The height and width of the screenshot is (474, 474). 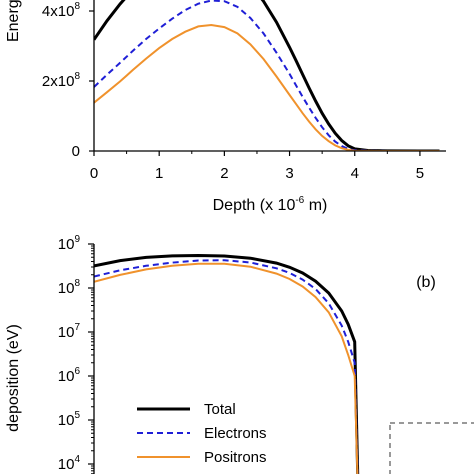 What do you see at coordinates (69, 375) in the screenshot?
I see `panel-b-y-tick-label: 10⁶` at bounding box center [69, 375].